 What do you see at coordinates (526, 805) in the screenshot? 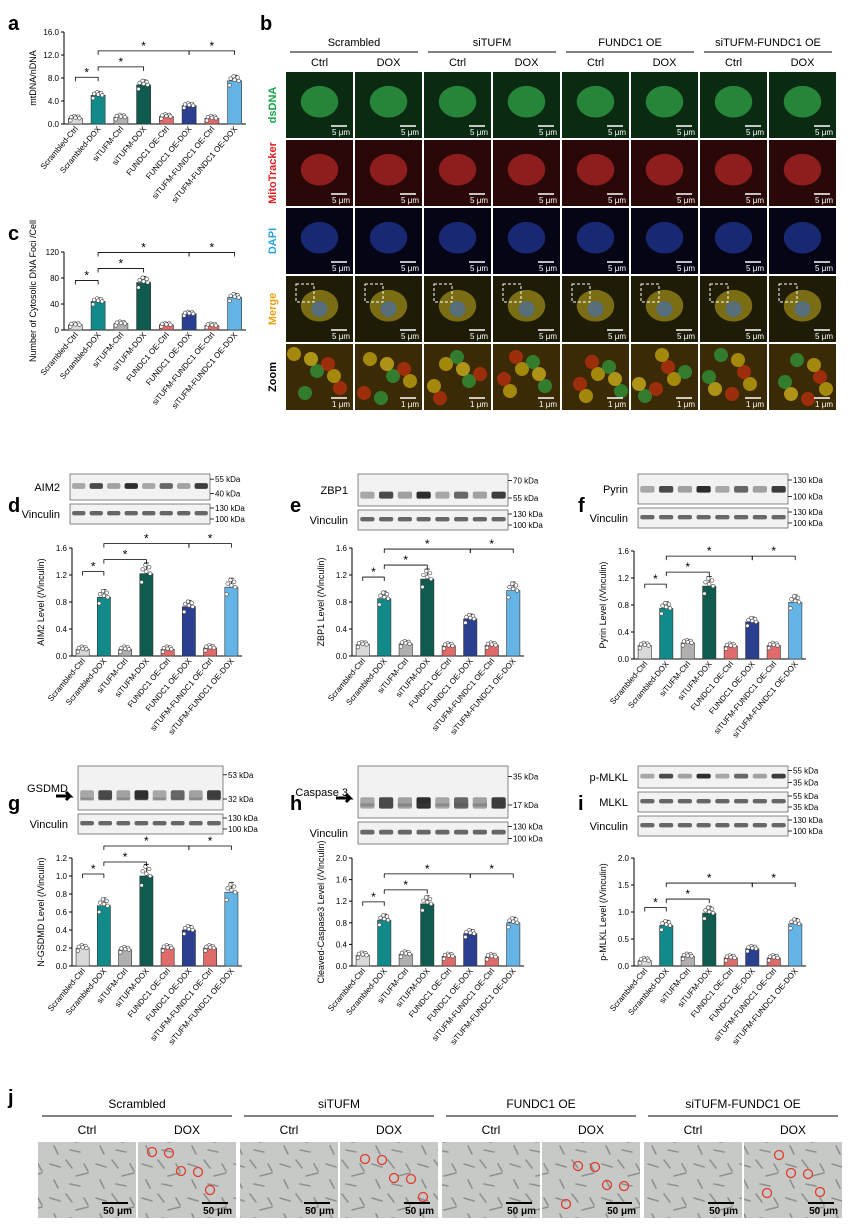
I see `kda-label: 17 kDa` at bounding box center [526, 805].